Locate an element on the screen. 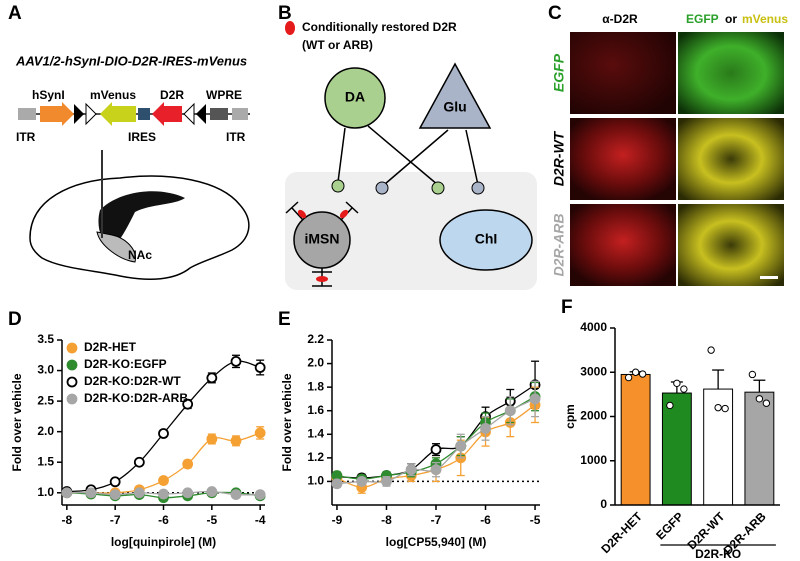 The image size is (800, 561). panel-label: E is located at coordinates (284, 319).